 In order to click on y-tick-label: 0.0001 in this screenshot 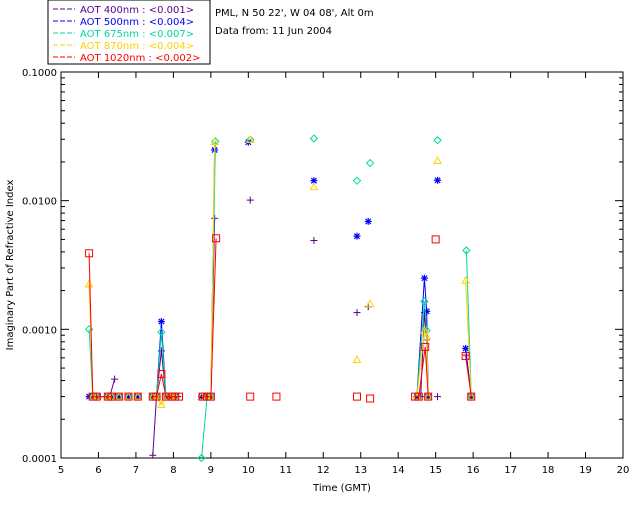, I will do `click(39, 459)`.